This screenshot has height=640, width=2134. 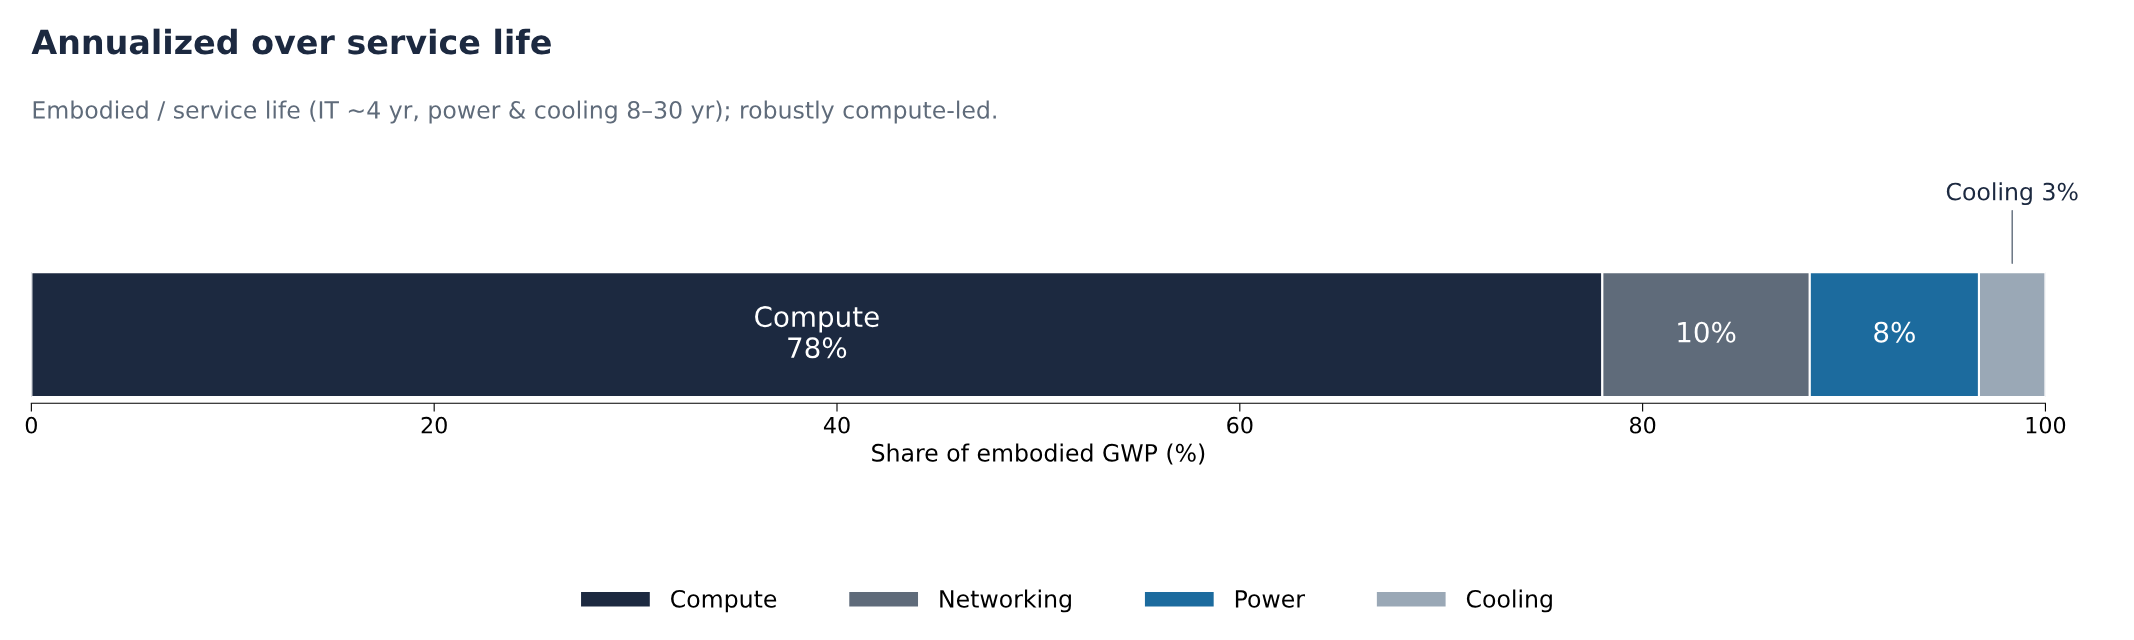 What do you see at coordinates (434, 425) in the screenshot?
I see `x-tick-label: 20` at bounding box center [434, 425].